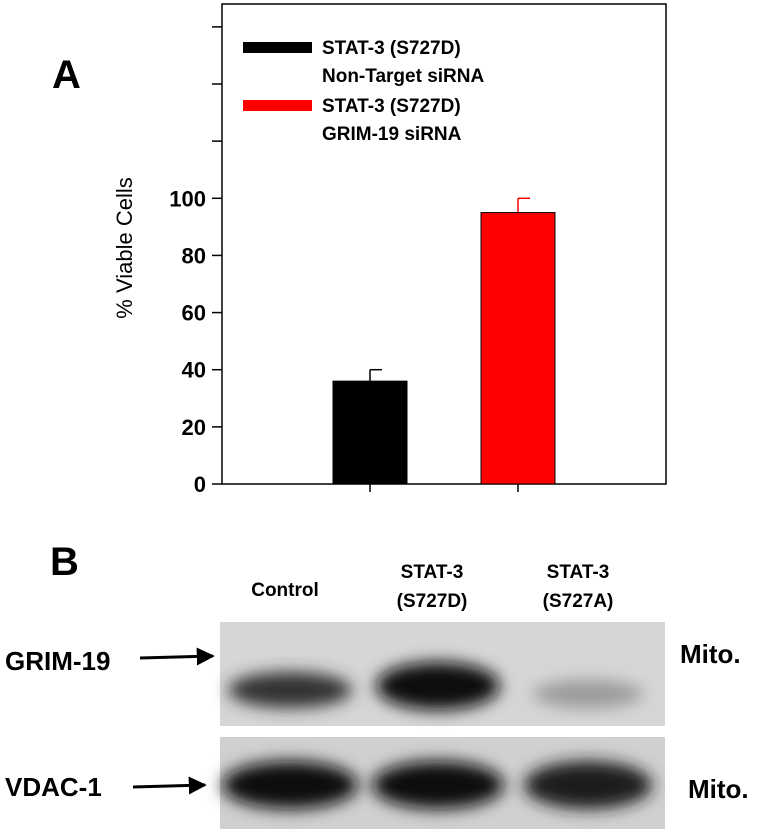 The width and height of the screenshot is (763, 838). I want to click on row-label: VDAC-1, so click(53, 787).